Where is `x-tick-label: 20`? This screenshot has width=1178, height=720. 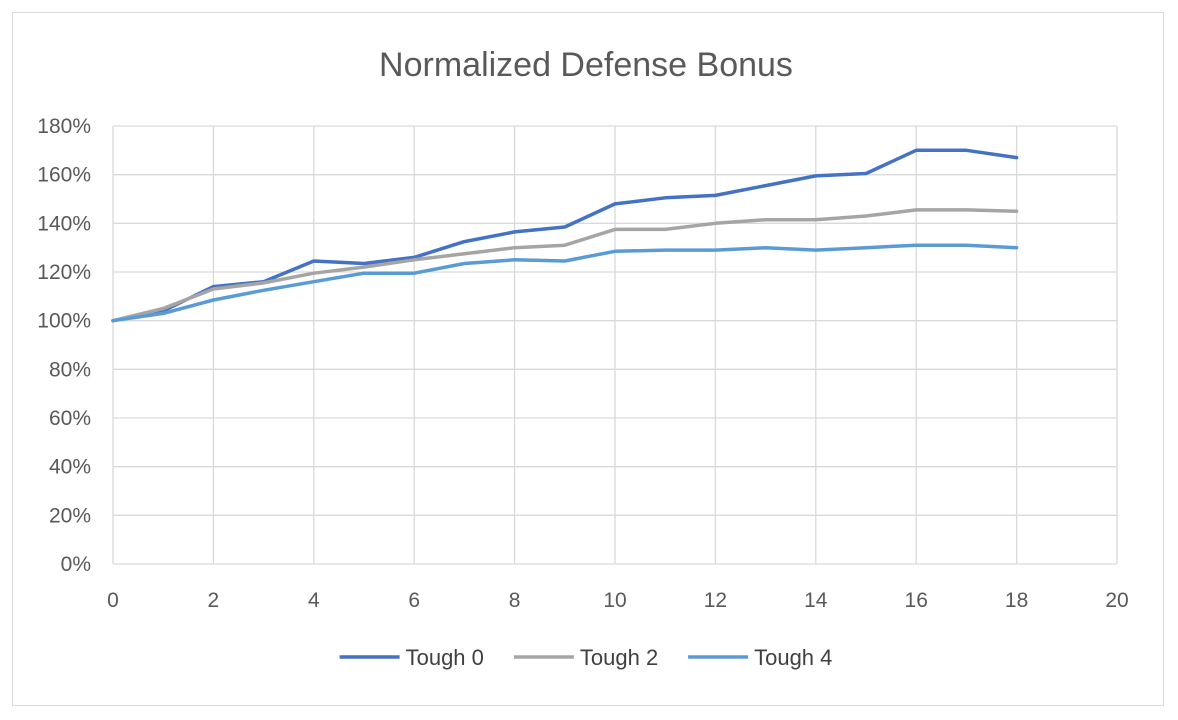 x-tick-label: 20 is located at coordinates (1116, 600).